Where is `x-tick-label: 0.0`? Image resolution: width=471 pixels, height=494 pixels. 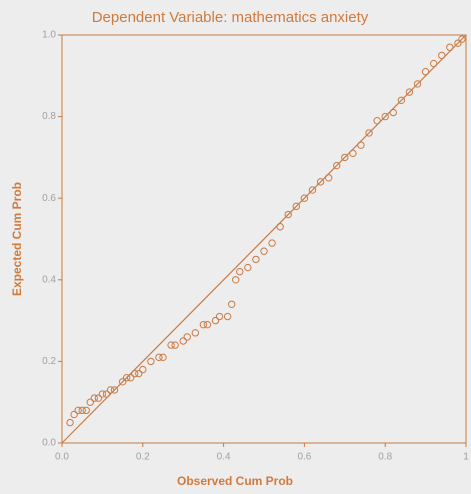 x-tick-label: 0.0 is located at coordinates (62, 457).